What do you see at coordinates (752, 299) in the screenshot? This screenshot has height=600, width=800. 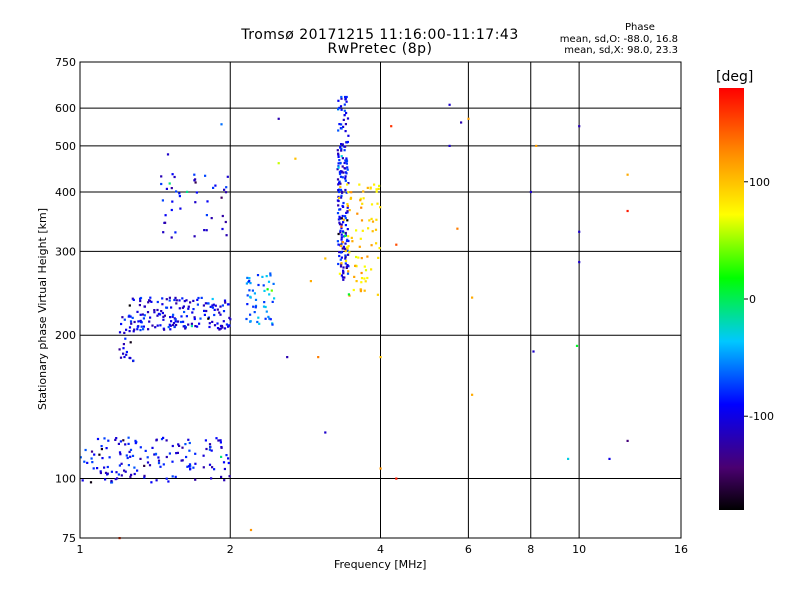 I see `colorbar-tick-label: 0` at bounding box center [752, 299].